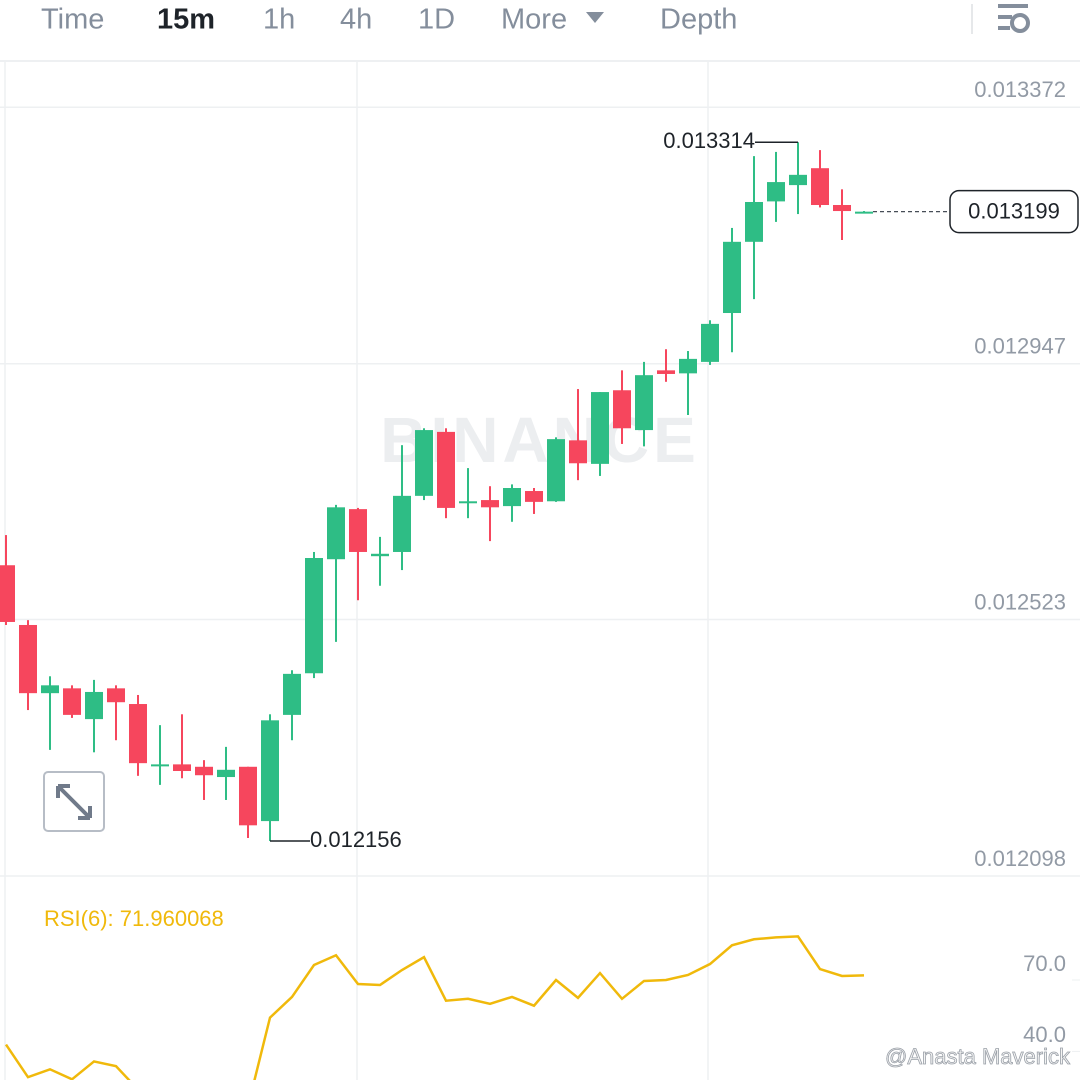  Describe the element at coordinates (1044, 1034) in the screenshot. I see `y-tick-label: 40.0` at that location.